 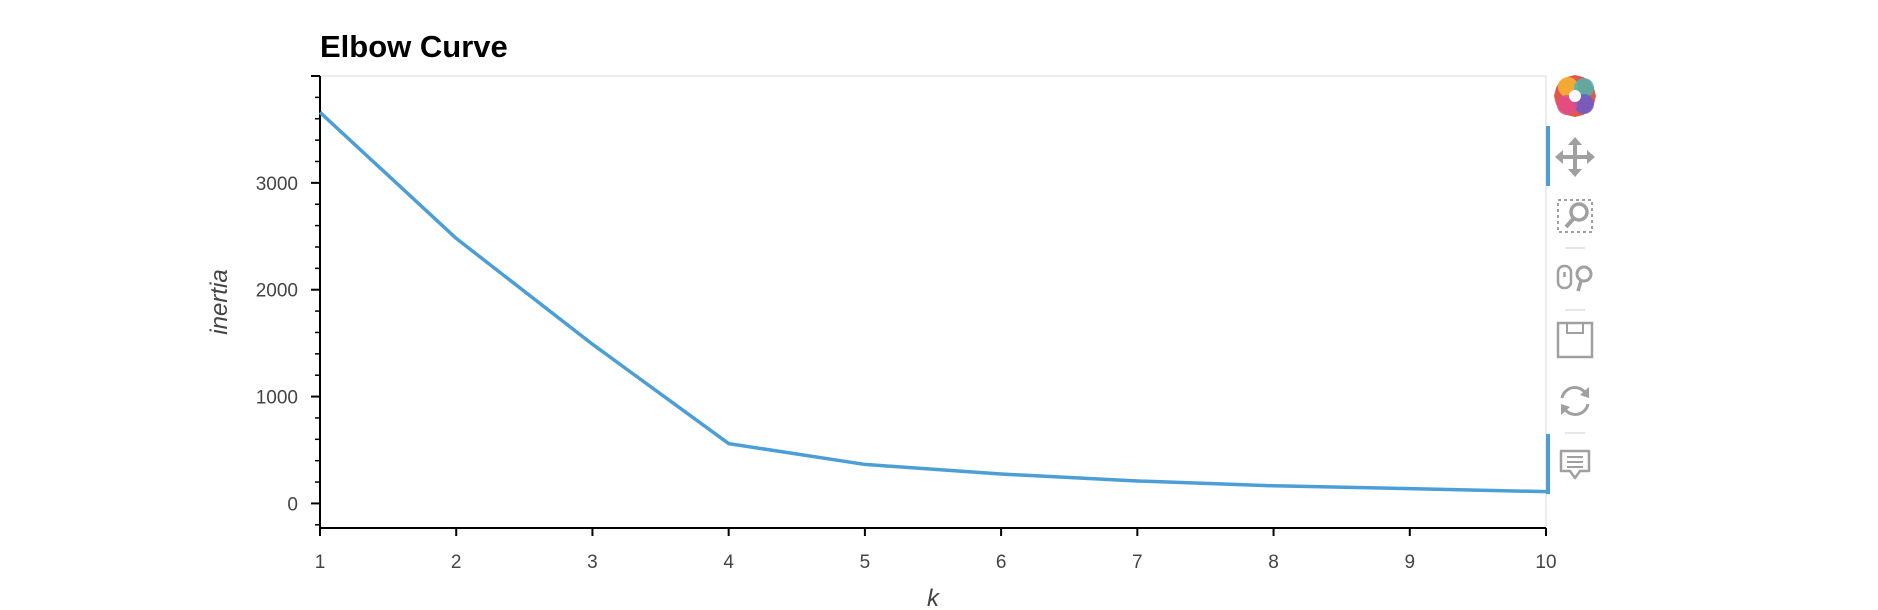 I want to click on x-tick-label: 3, so click(x=592, y=562).